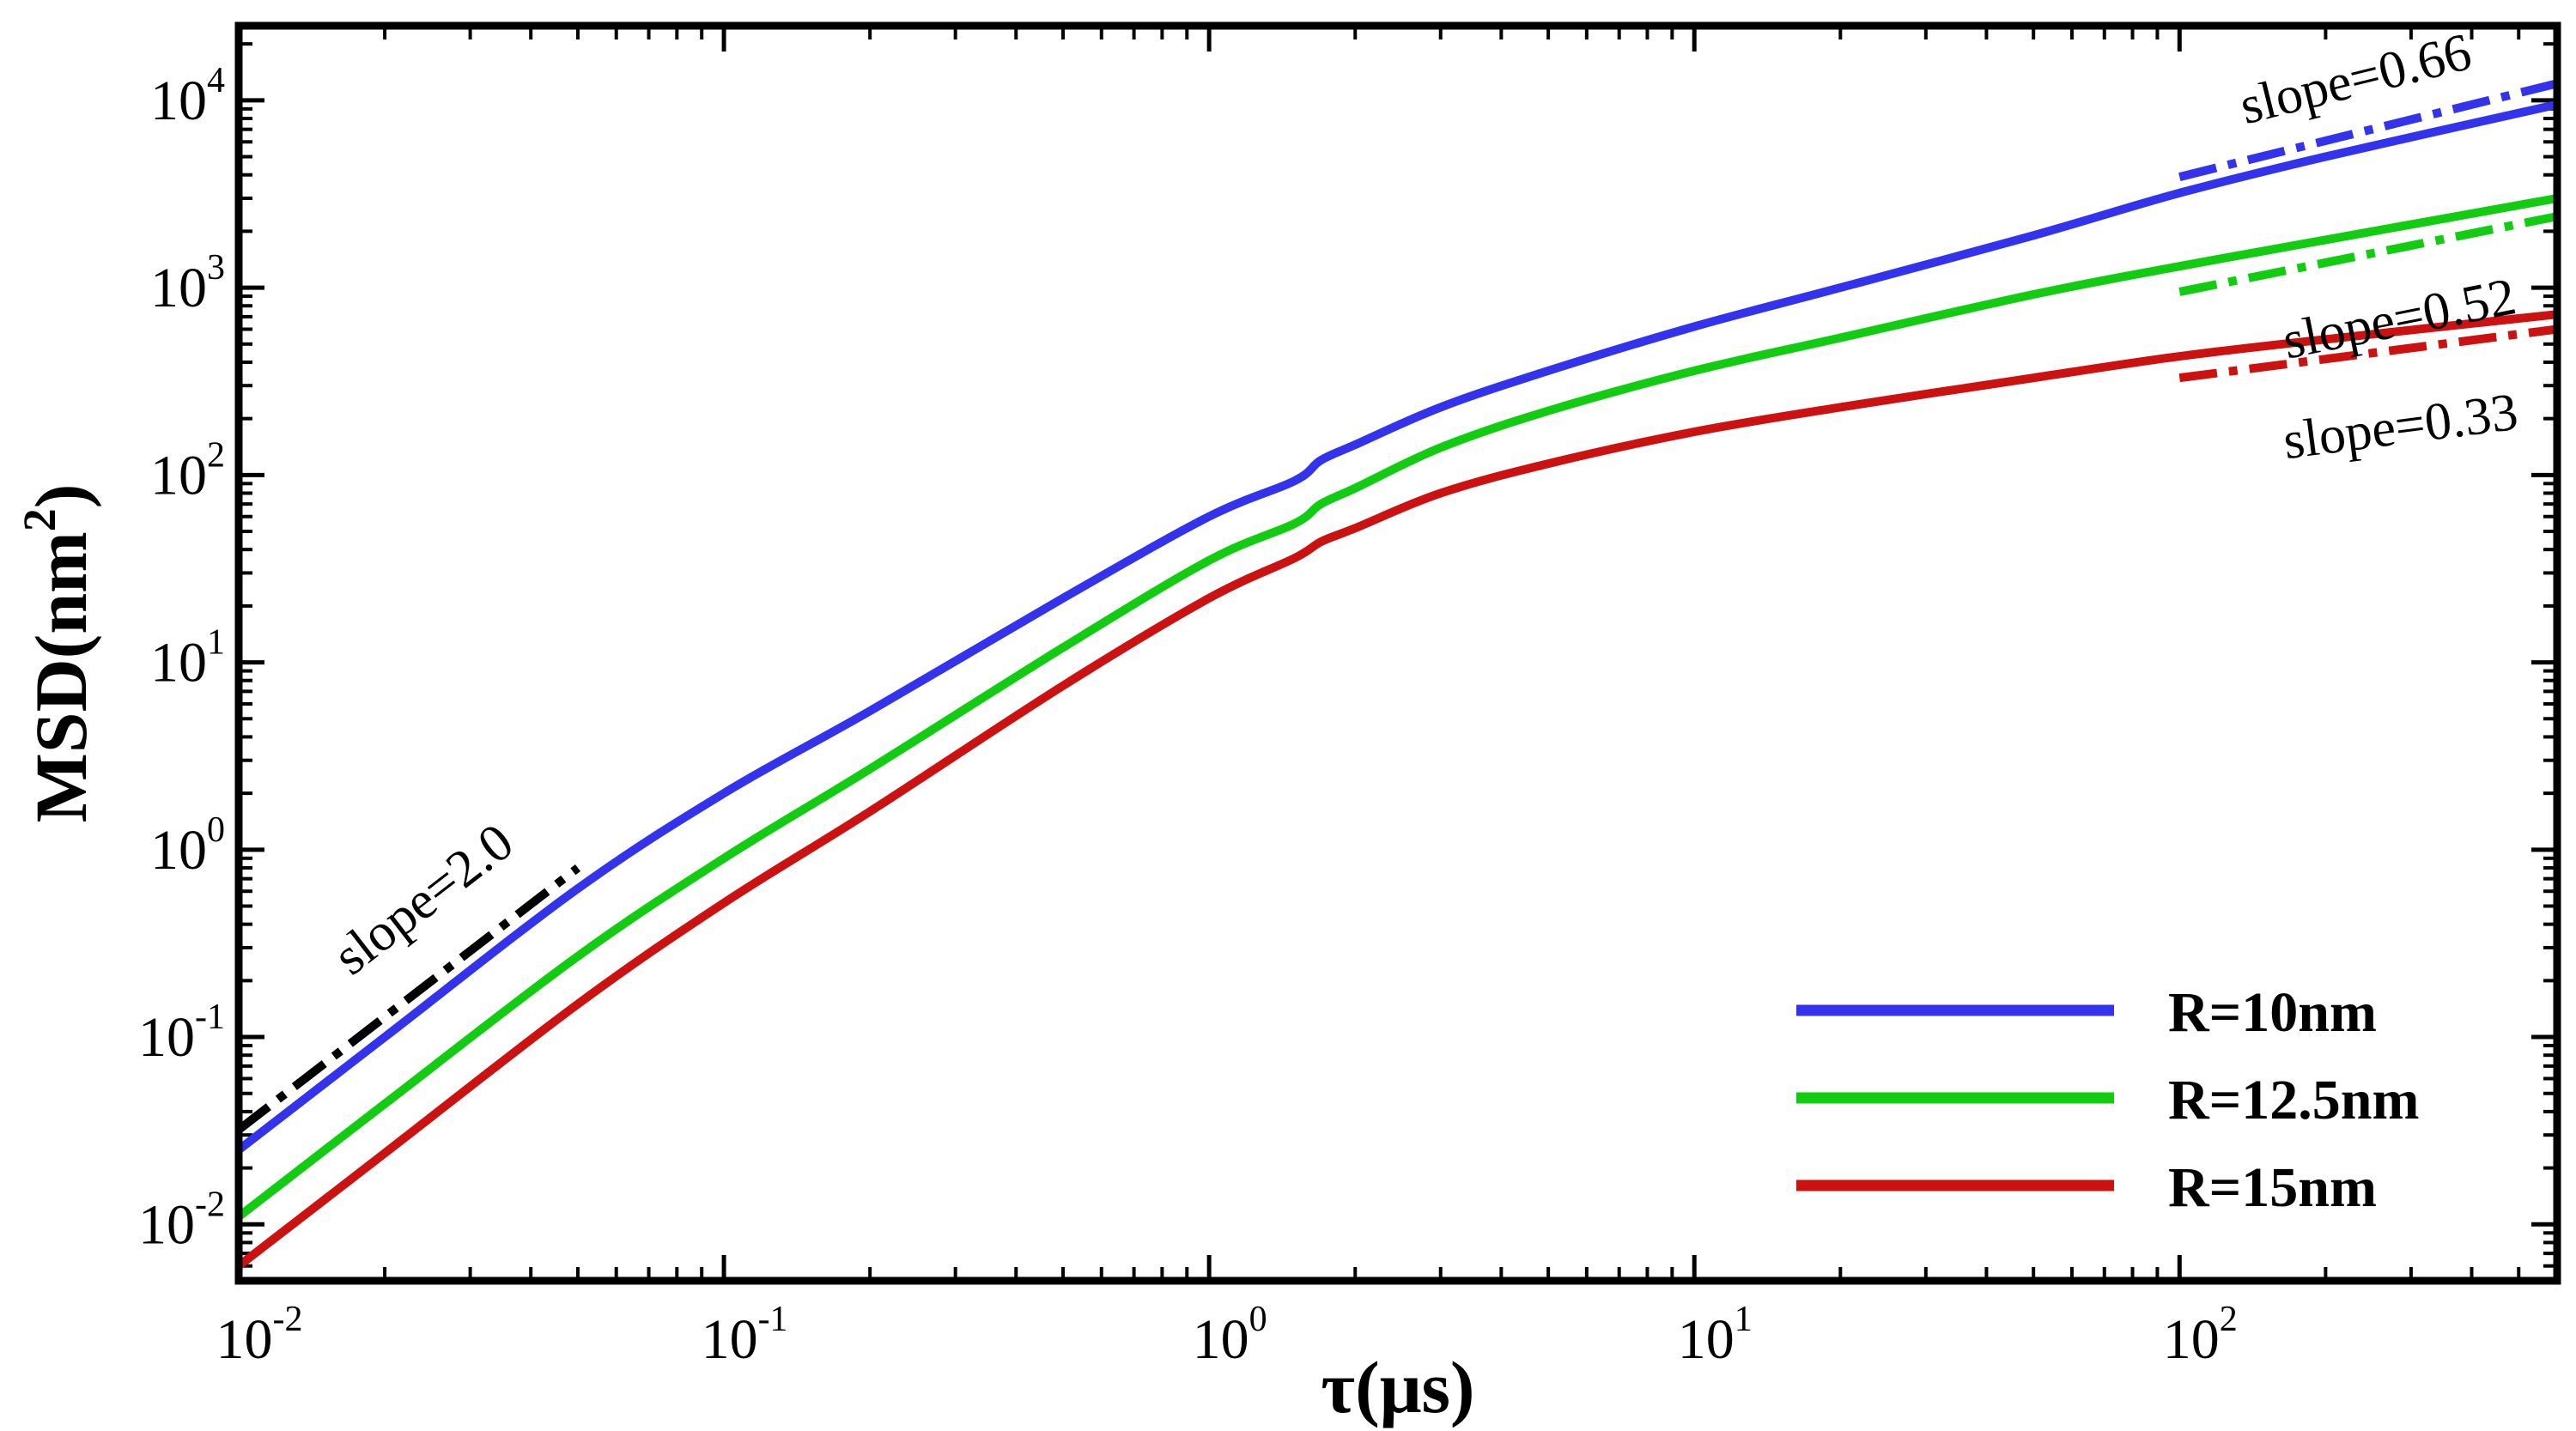 This screenshot has width=2576, height=1431. I want to click on y-axis-title-exponent: 2, so click(40, 520).